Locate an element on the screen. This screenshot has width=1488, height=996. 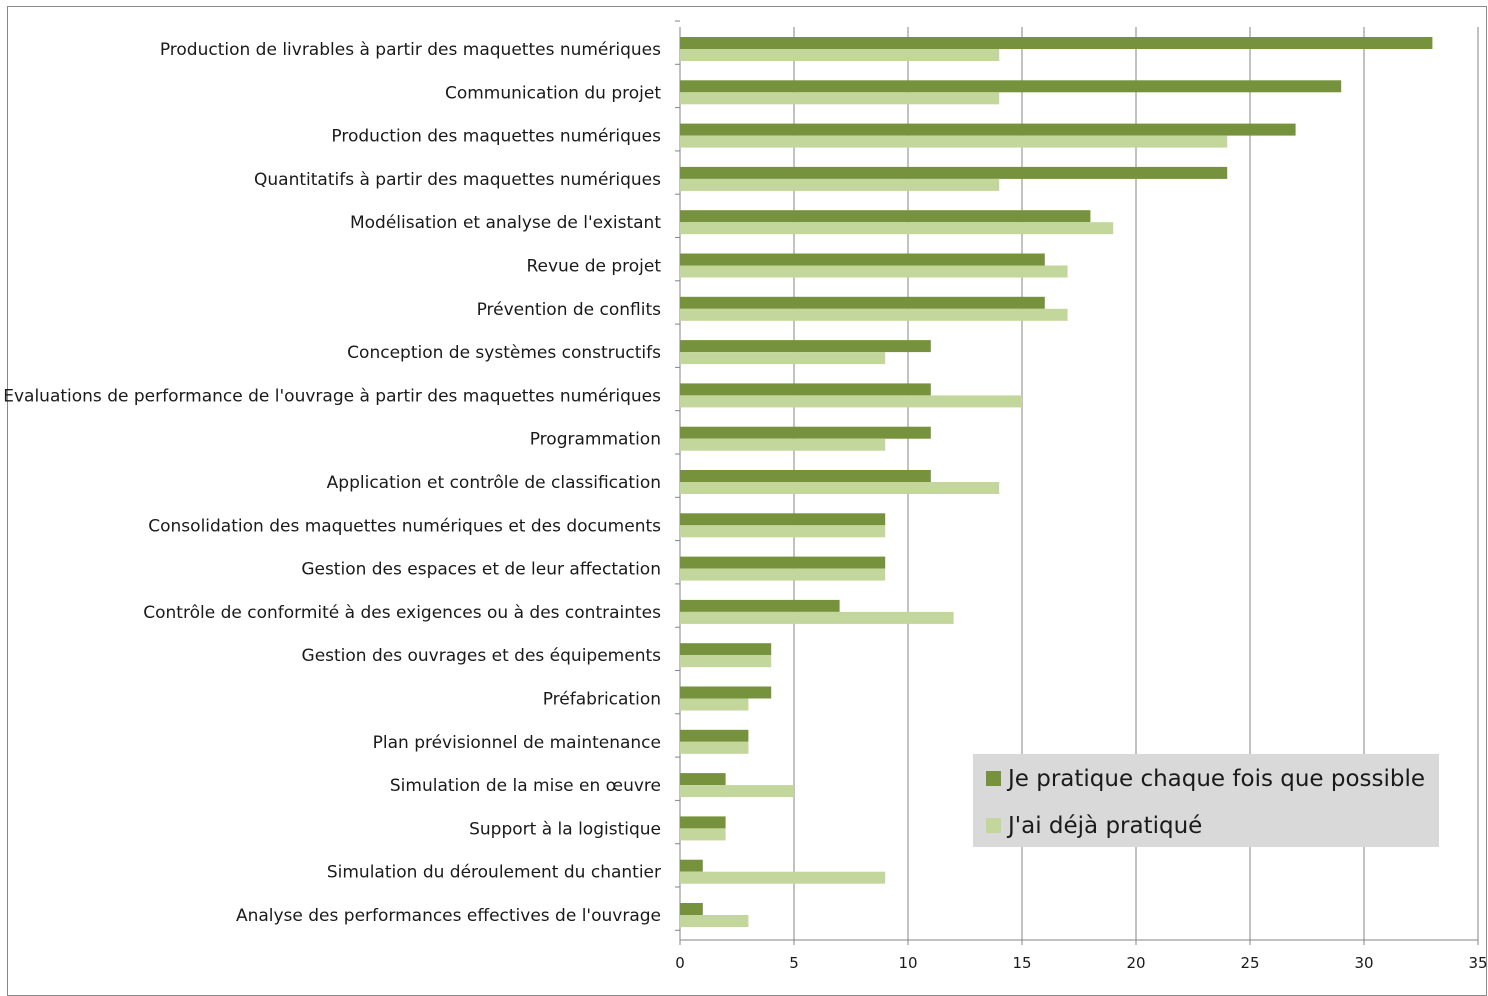
x-tick-label: 20 is located at coordinates (1135, 963).